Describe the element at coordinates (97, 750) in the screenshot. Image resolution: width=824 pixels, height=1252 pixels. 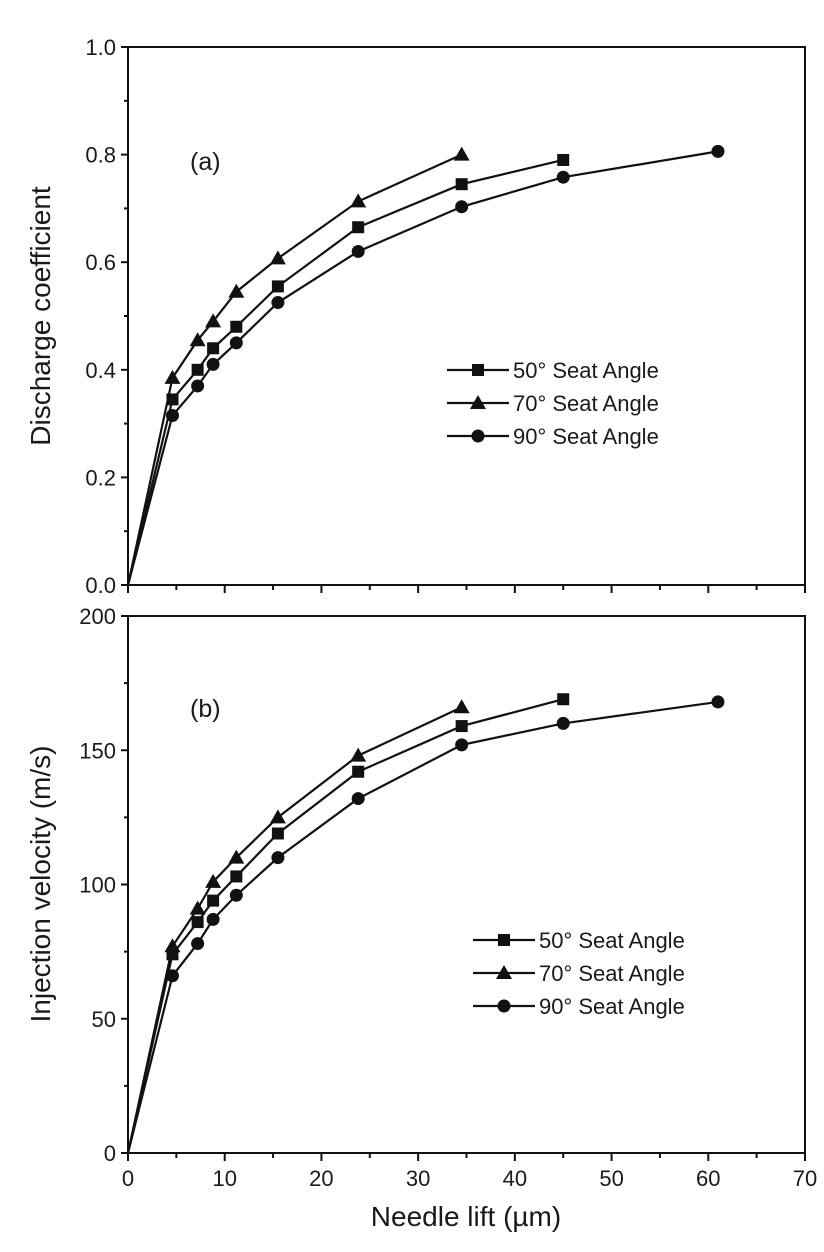
I see `y-tick-label: 150` at that location.